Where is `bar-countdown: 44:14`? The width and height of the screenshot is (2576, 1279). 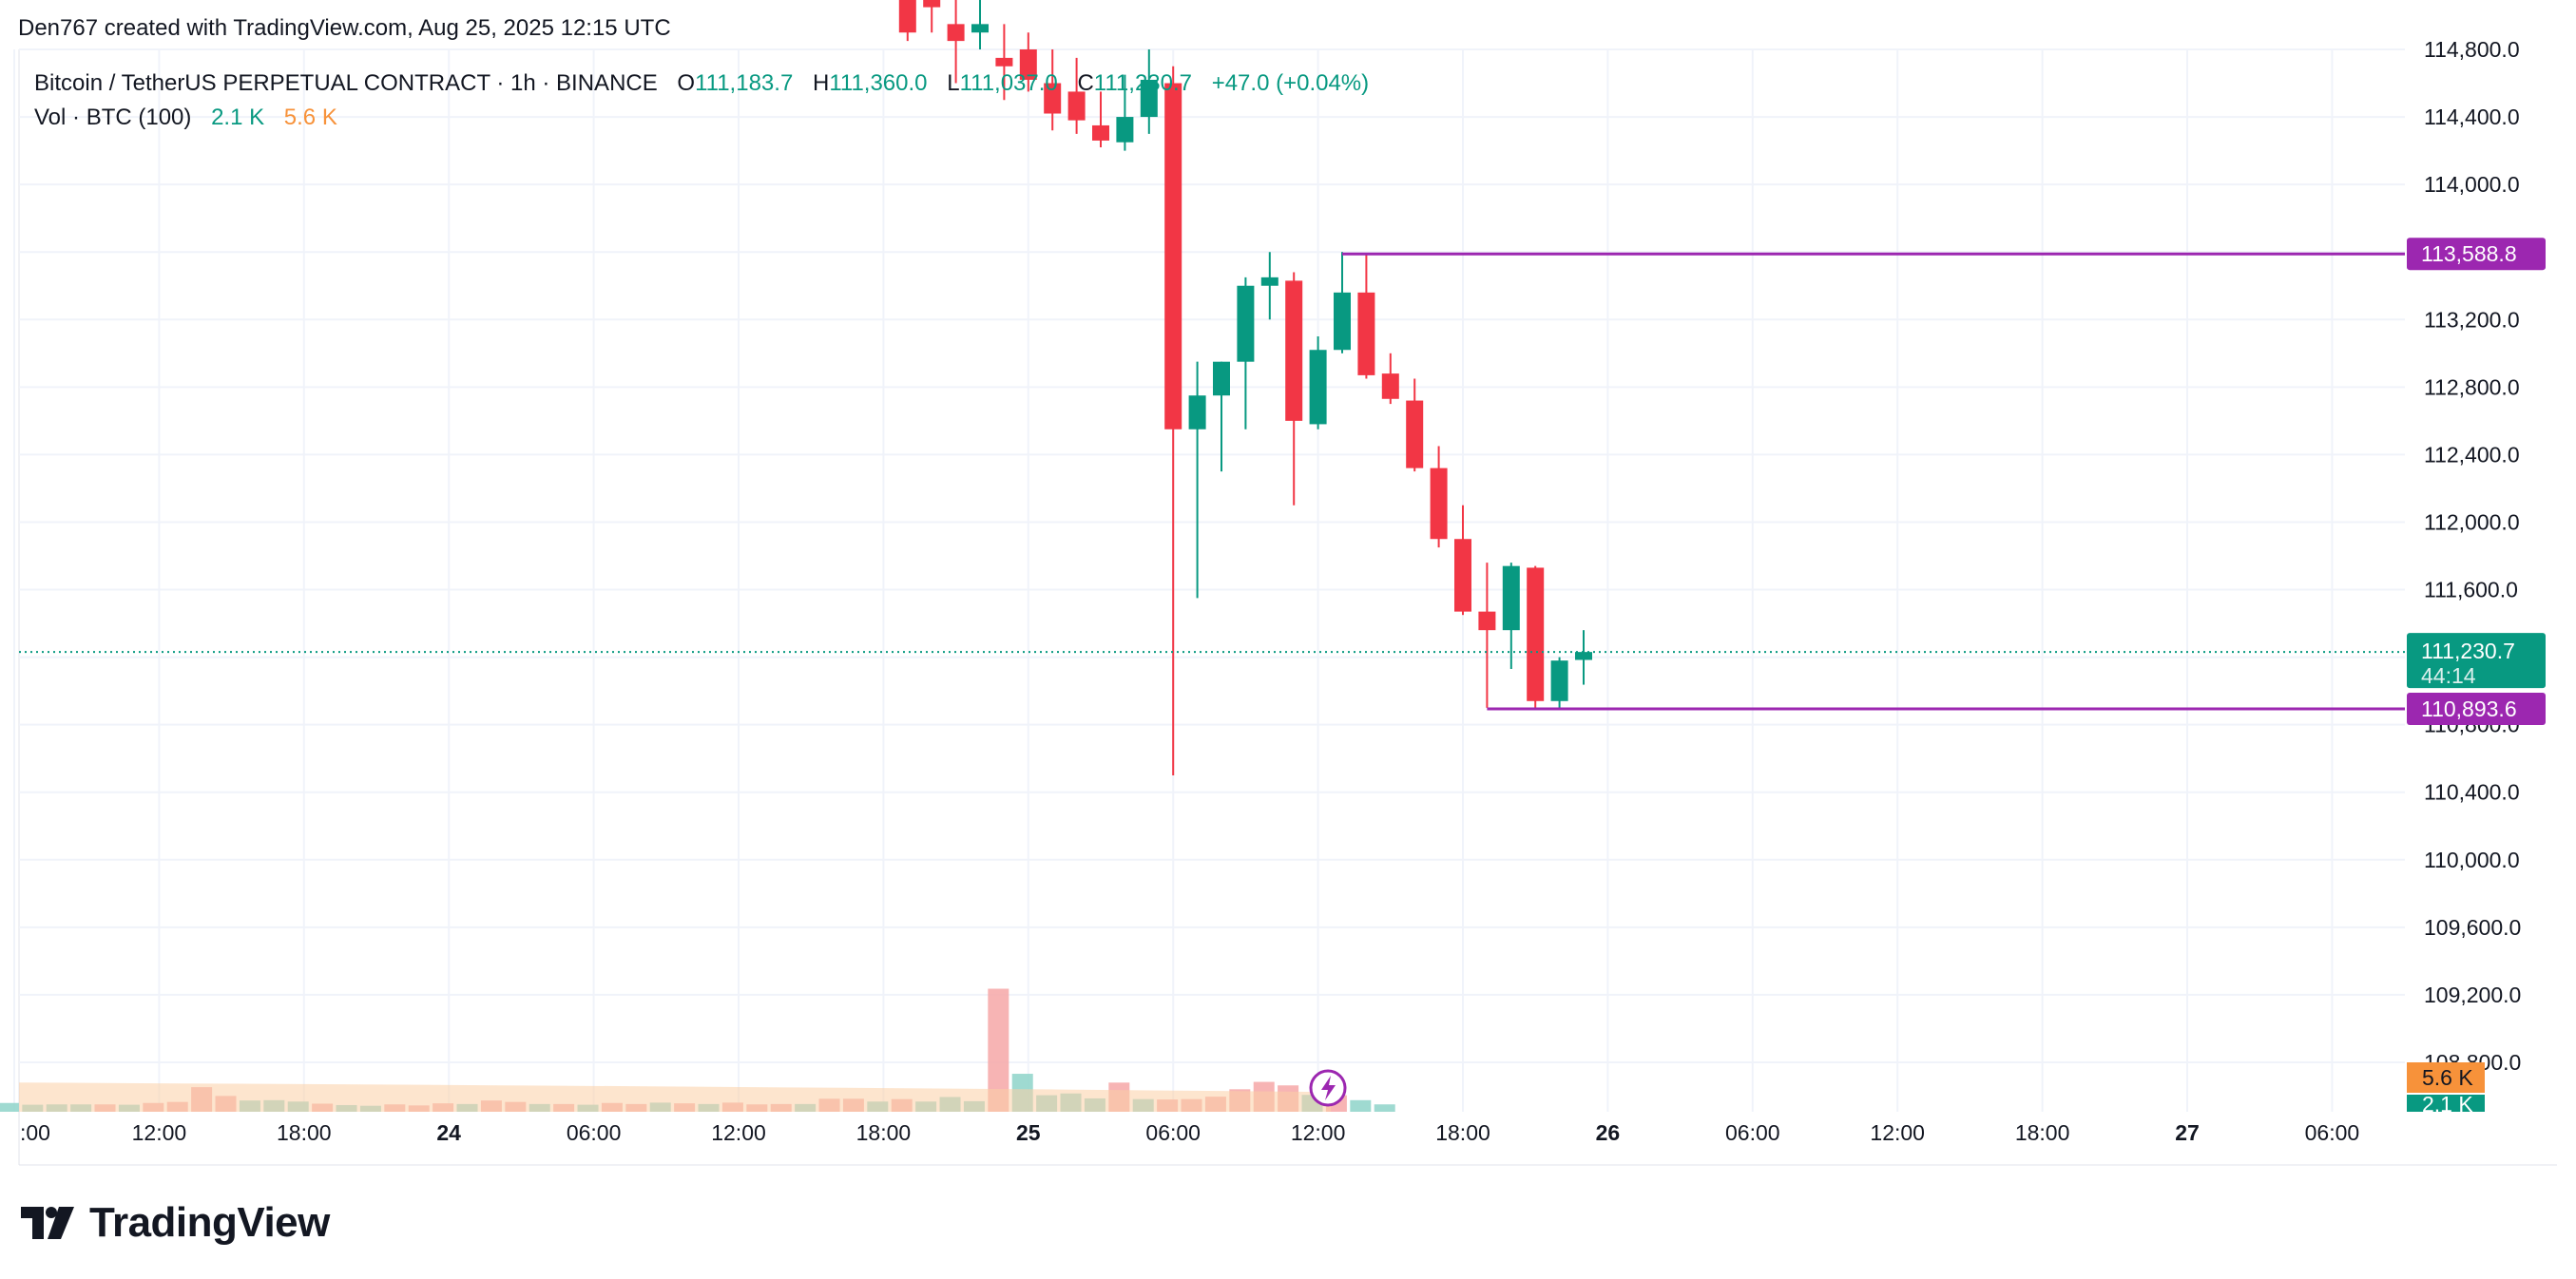 bar-countdown: 44:14 is located at coordinates (2448, 675).